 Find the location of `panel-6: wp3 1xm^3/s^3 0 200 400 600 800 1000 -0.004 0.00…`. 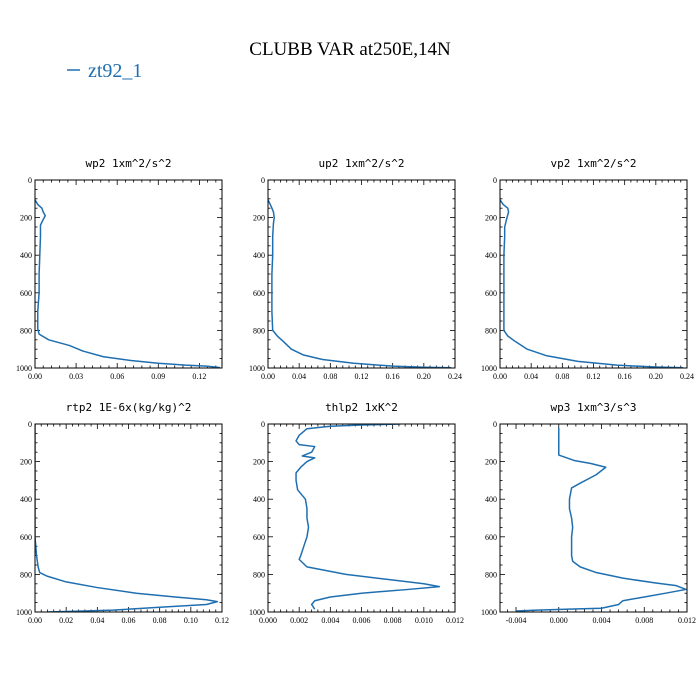

panel-6: wp3 1xm^3/s^3 0 200 400 600 800 1000 -0.004 0.00… is located at coordinates (588, 513).